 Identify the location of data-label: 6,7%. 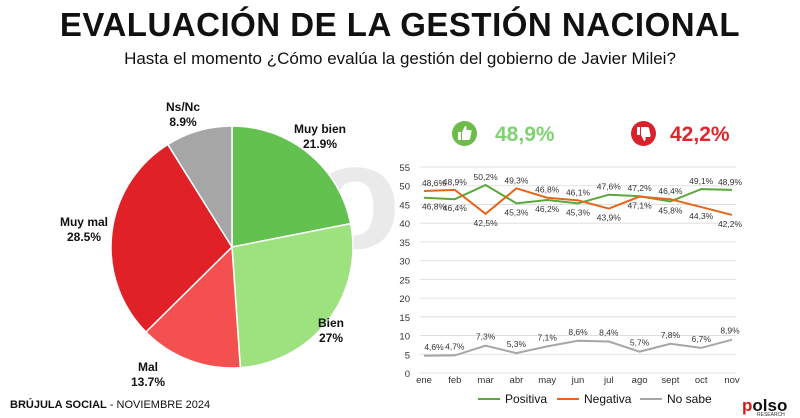
(702, 339).